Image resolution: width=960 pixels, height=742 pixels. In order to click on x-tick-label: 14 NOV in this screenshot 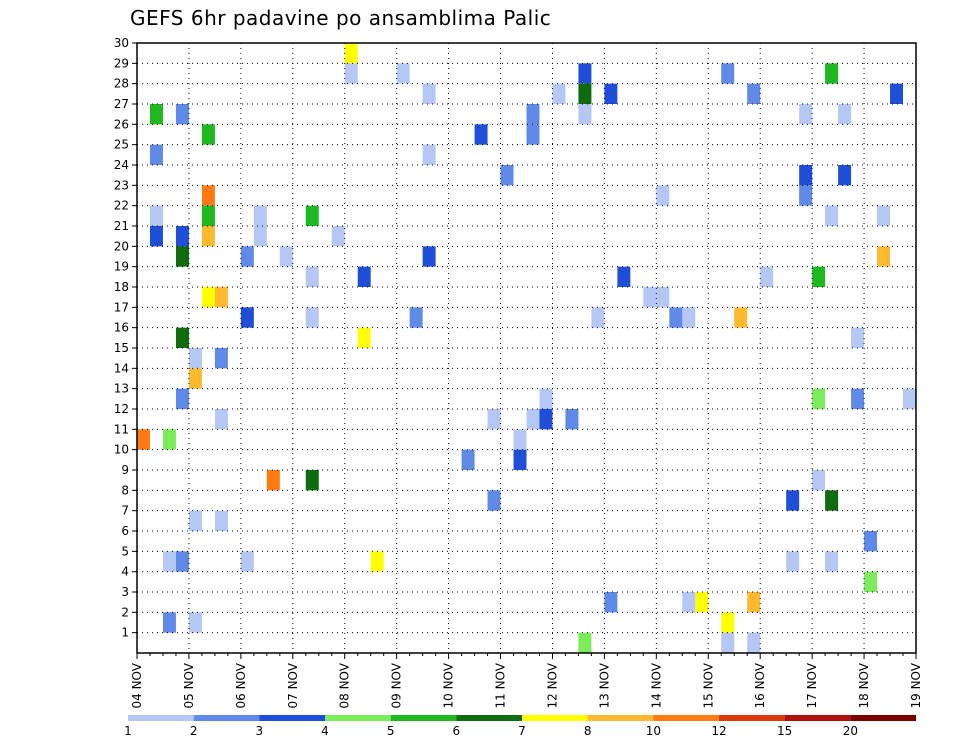, I will do `click(656, 685)`.